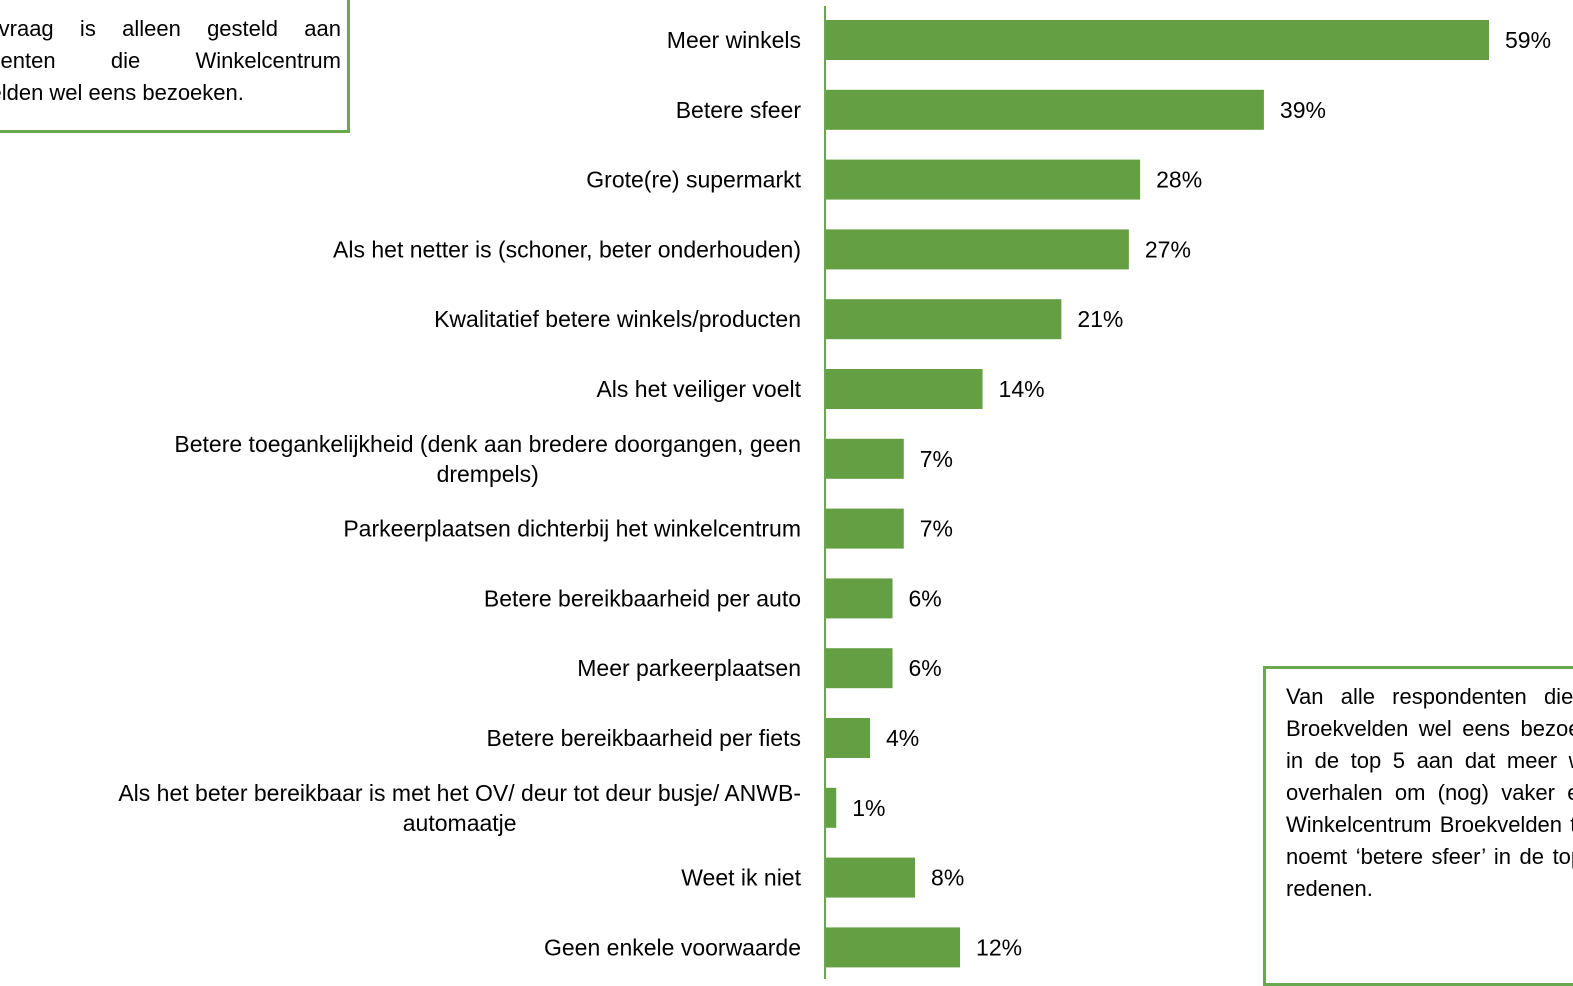 This screenshot has height=986, width=1573. What do you see at coordinates (693, 180) in the screenshot?
I see `category-label: Grote(re) supermarkt` at bounding box center [693, 180].